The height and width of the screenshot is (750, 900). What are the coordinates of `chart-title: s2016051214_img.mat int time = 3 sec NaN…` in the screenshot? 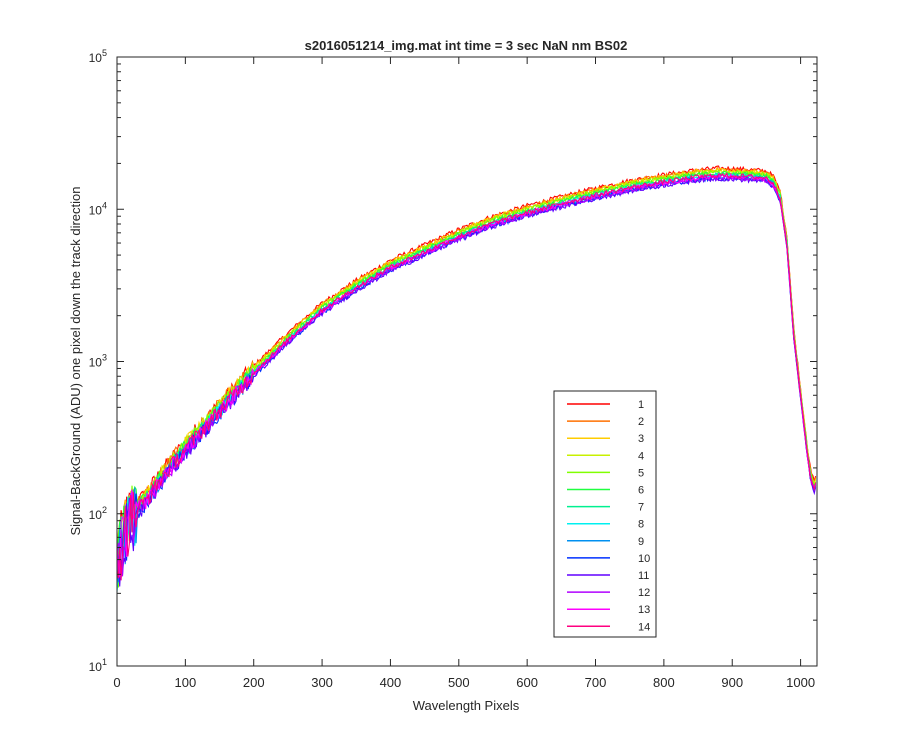 It's located at (466, 45).